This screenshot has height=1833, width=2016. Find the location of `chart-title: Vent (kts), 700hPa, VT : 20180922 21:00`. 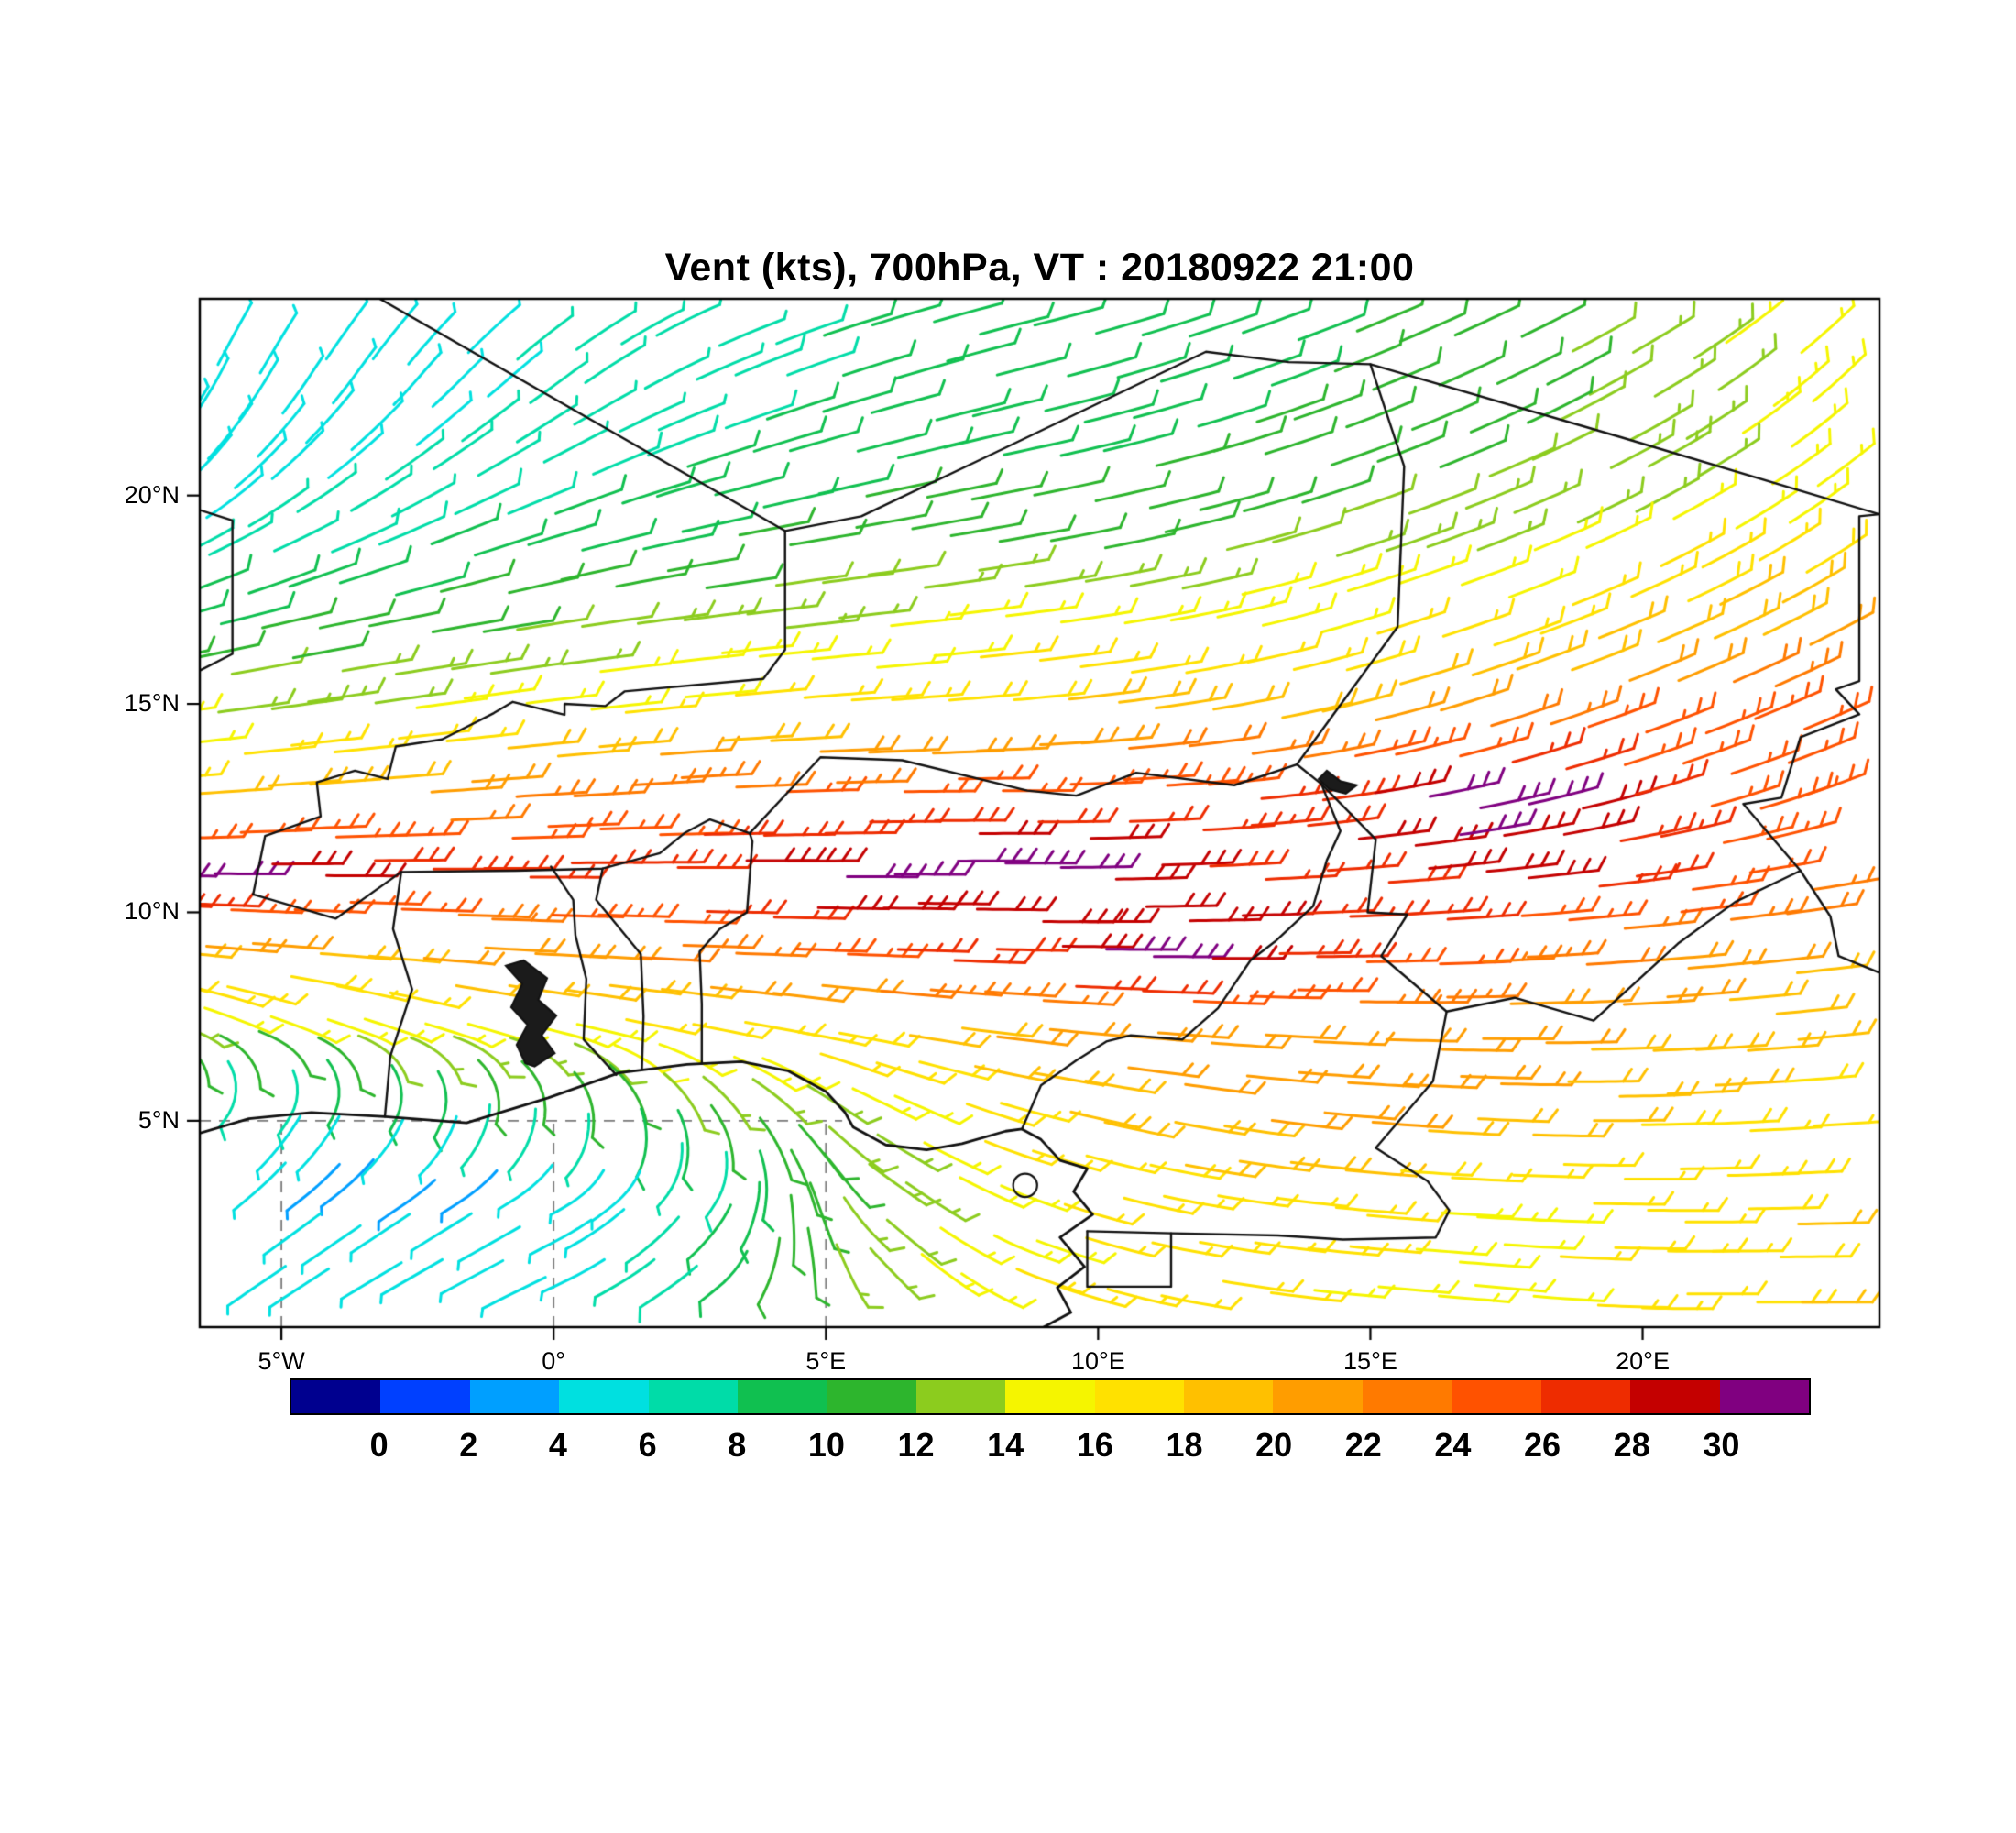

chart-title: Vent (kts), 700hPa, VT : 20180922 21:00 is located at coordinates (1039, 268).